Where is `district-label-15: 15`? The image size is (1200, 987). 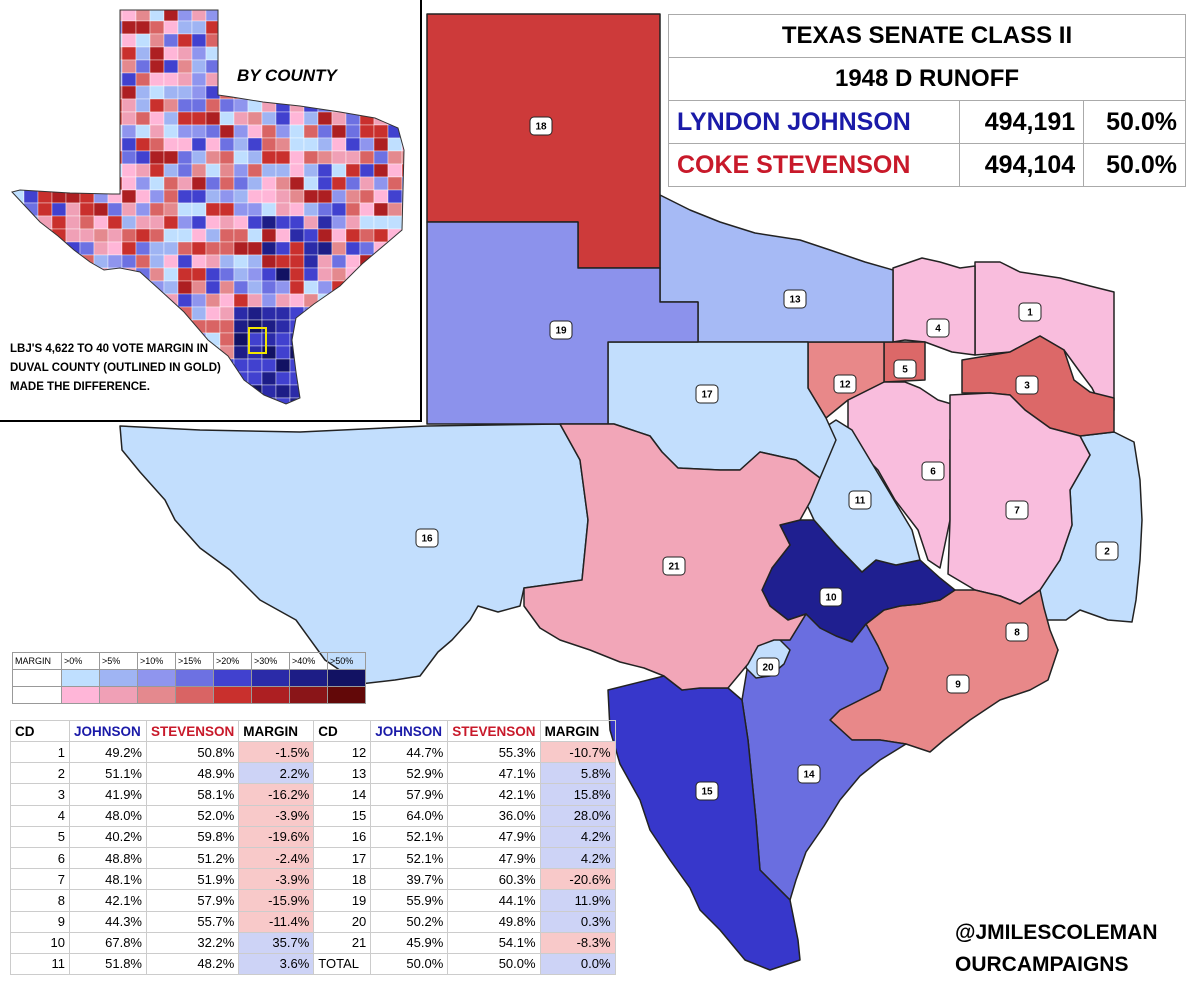
district-label-15: 15 is located at coordinates (707, 792).